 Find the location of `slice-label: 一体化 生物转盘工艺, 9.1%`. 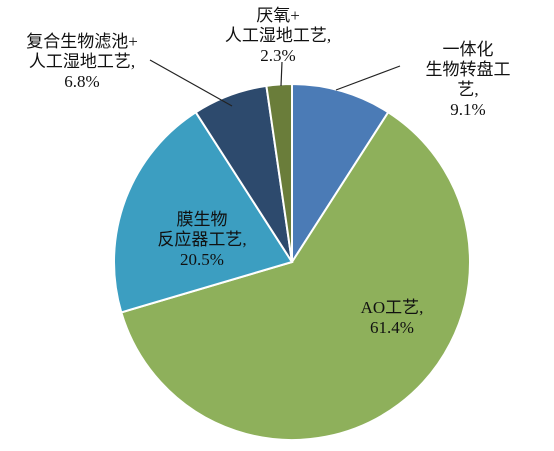

slice-label: 一体化 生物转盘工艺, 9.1% is located at coordinates (468, 80).